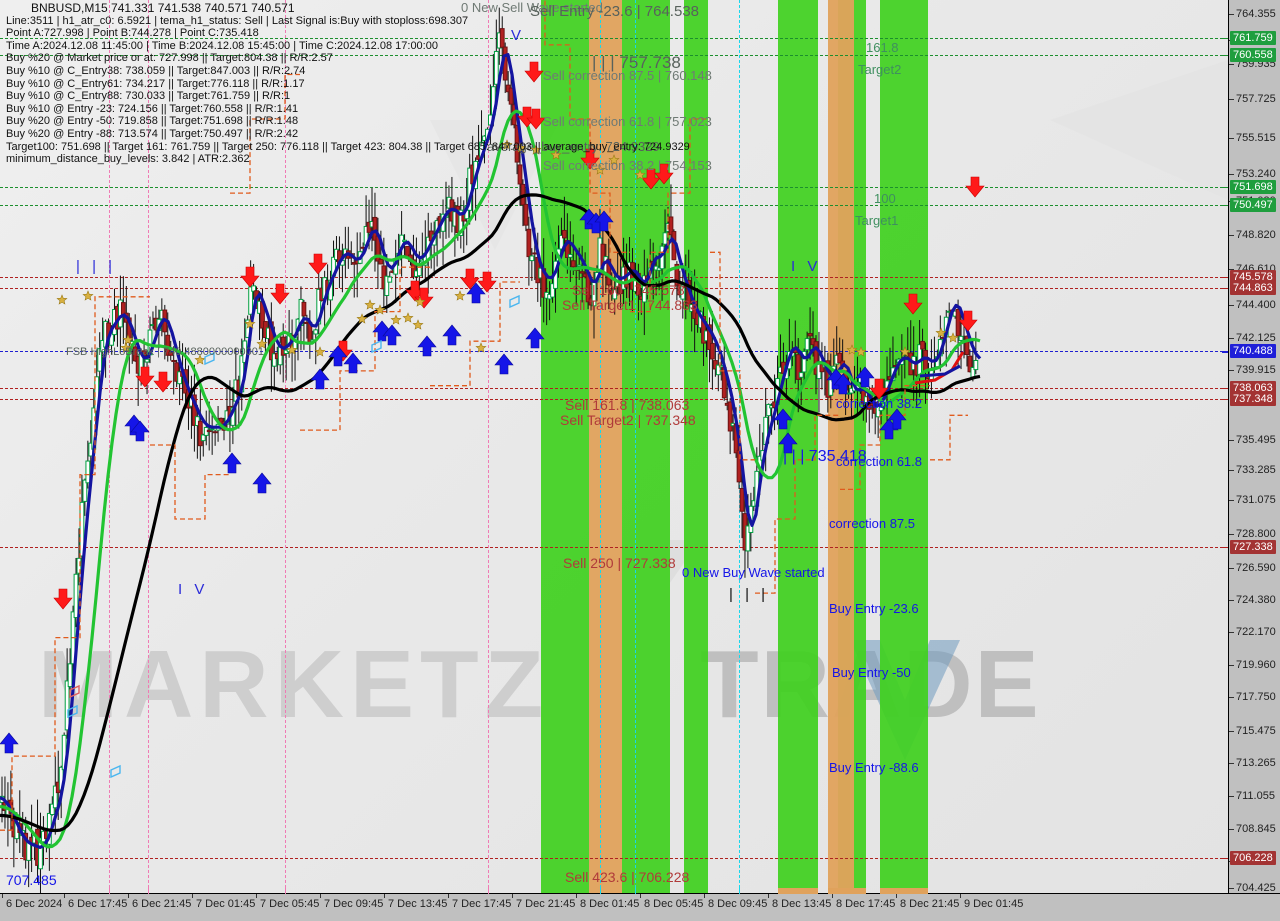  What do you see at coordinates (610, 904) in the screenshot?
I see `time-tick-label: 8 Dec 01:45` at bounding box center [610, 904].